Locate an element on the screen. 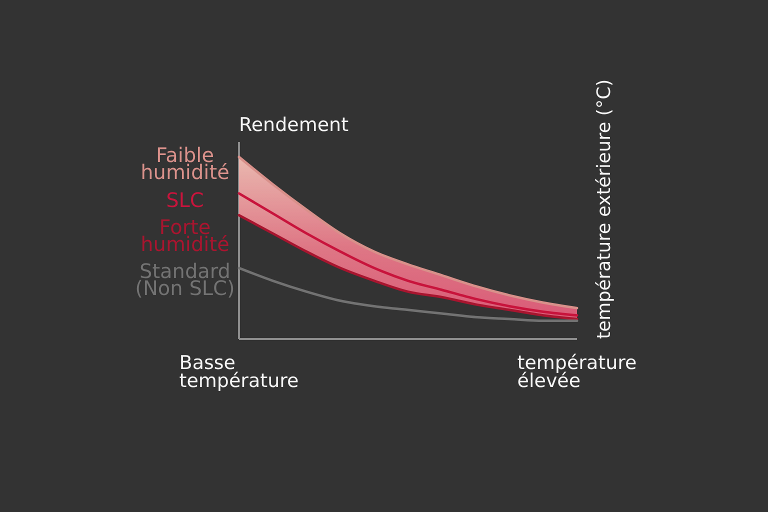 The height and width of the screenshot is (512, 768). series-label: Standard (Non SLC) is located at coordinates (185, 279).